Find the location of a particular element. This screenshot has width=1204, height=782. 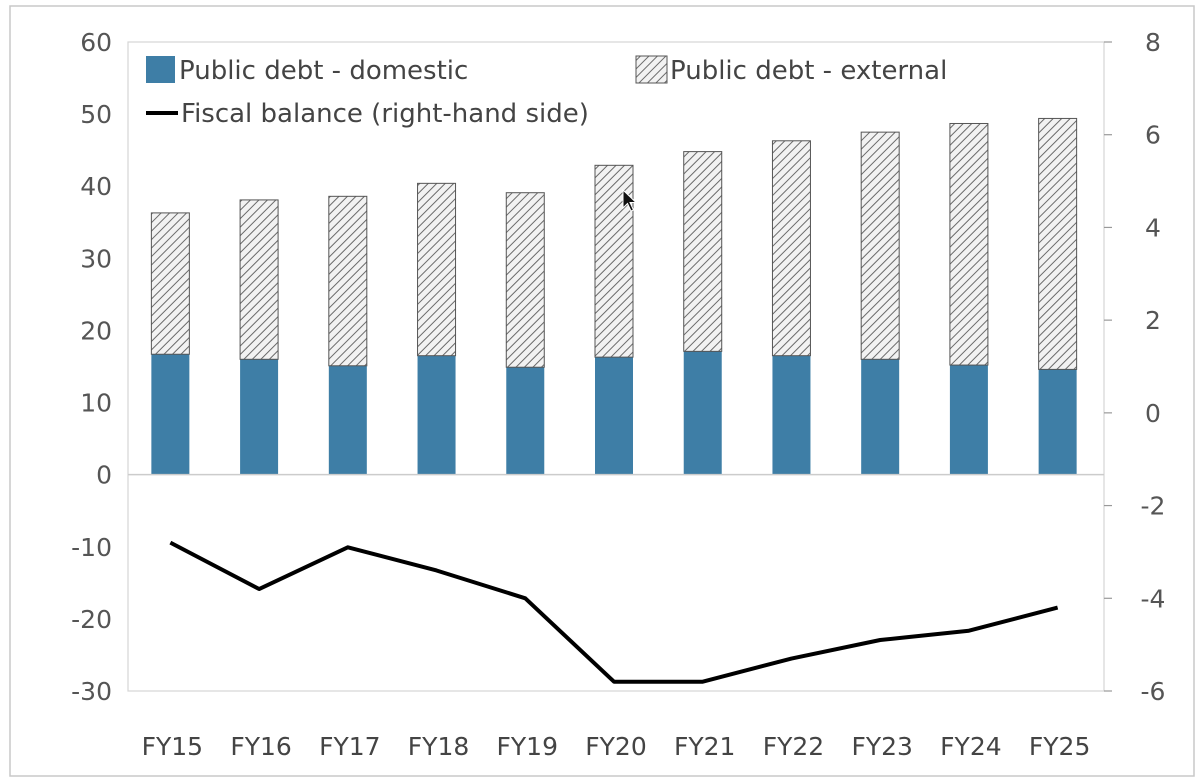

left-tick-label: 20 is located at coordinates (96, 330).